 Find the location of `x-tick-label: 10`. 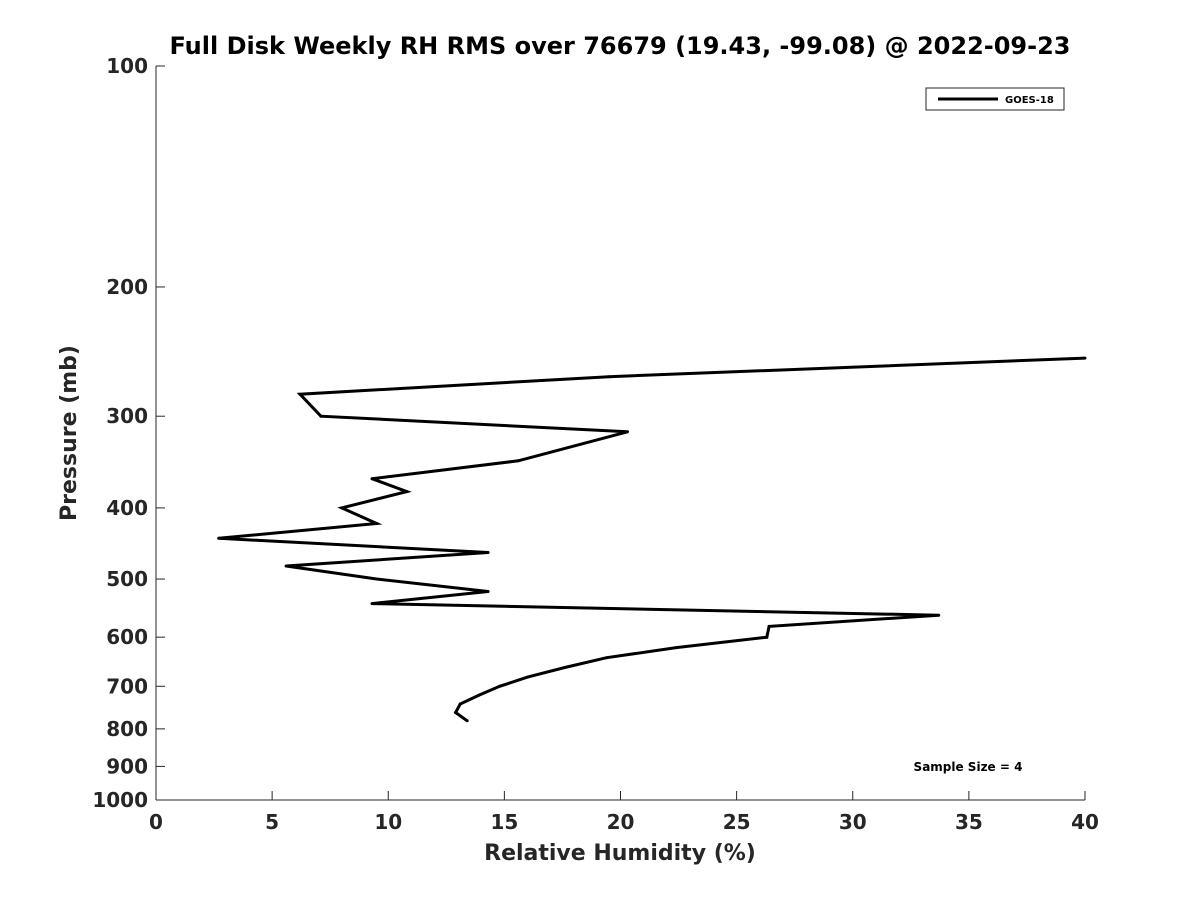

x-tick-label: 10 is located at coordinates (388, 822).